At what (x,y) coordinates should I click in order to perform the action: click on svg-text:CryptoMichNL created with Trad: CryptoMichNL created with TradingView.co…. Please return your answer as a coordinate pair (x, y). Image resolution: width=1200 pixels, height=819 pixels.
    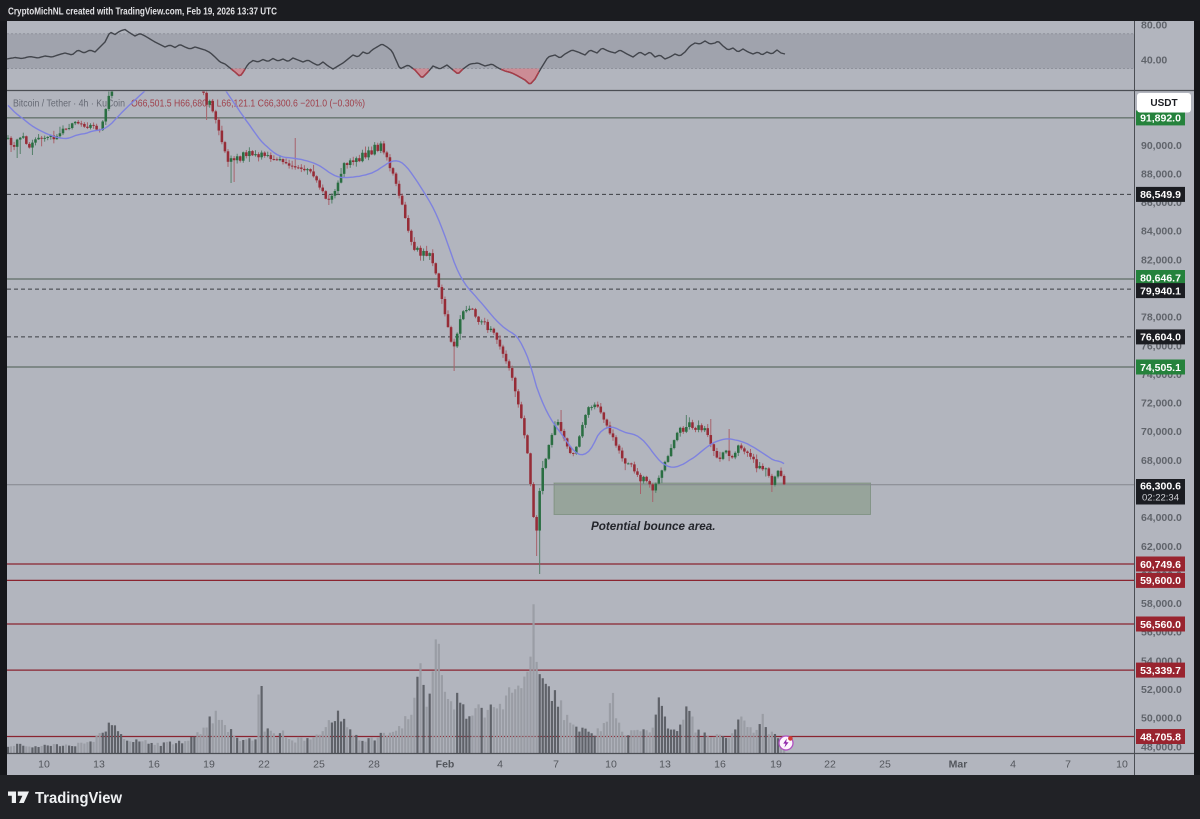
    Looking at the image, I should click on (142, 12).